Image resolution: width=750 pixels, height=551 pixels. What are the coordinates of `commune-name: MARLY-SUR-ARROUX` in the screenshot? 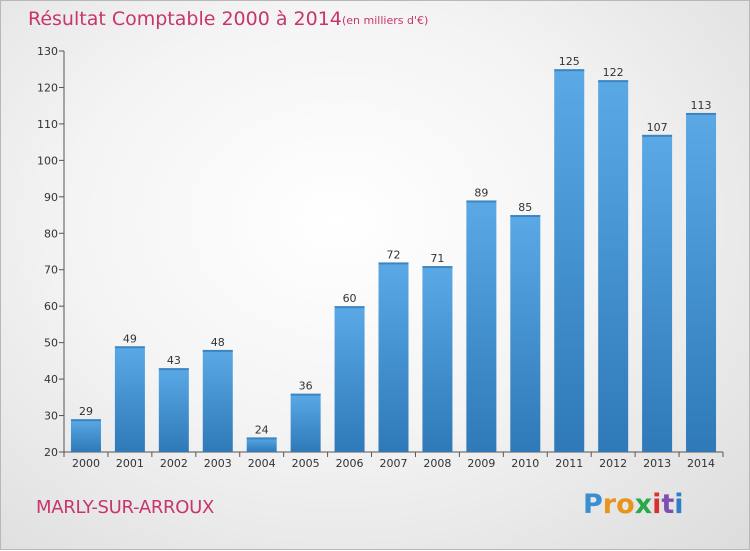 It's located at (125, 507).